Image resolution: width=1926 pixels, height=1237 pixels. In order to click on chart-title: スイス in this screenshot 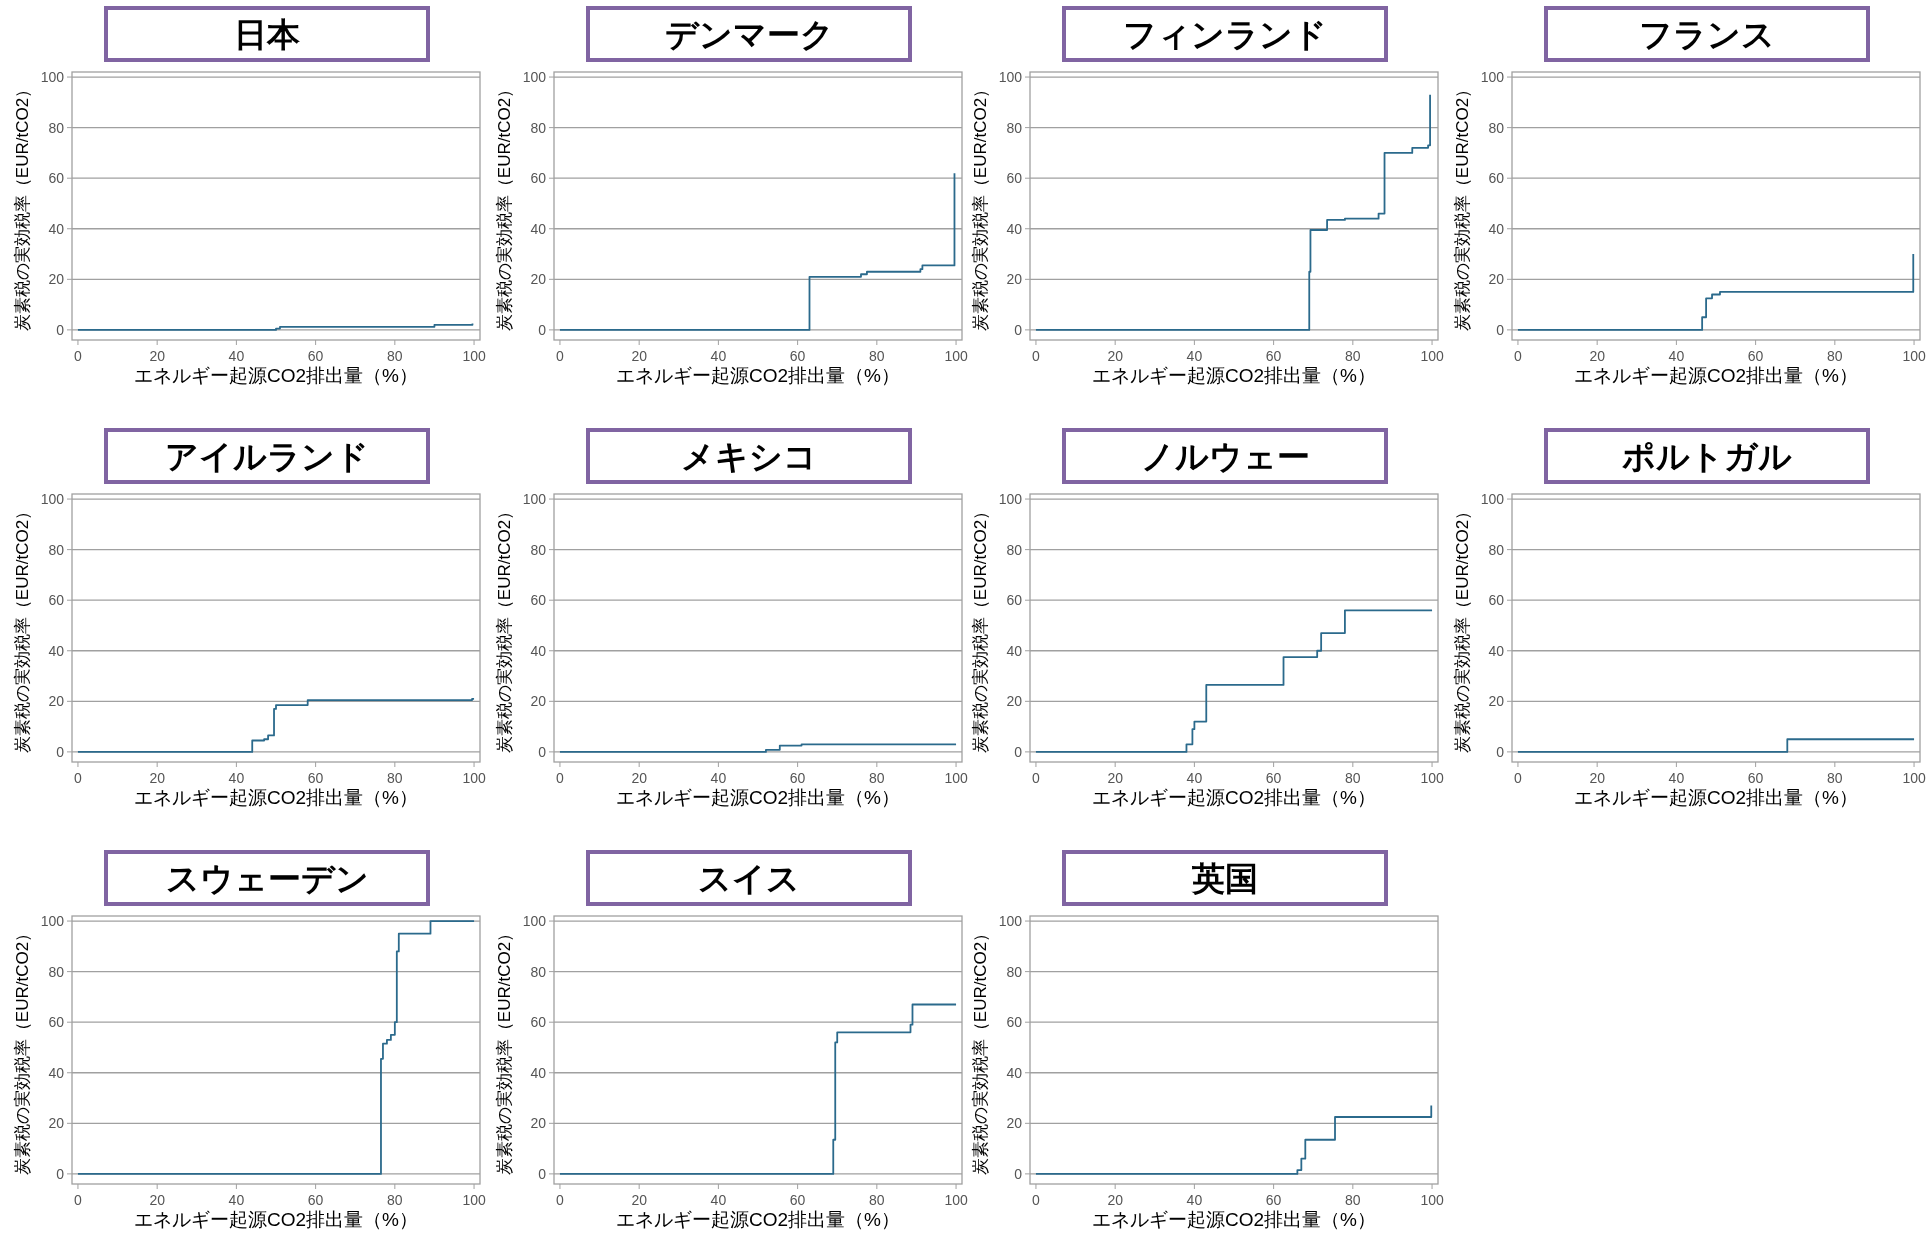, I will do `click(749, 878)`.